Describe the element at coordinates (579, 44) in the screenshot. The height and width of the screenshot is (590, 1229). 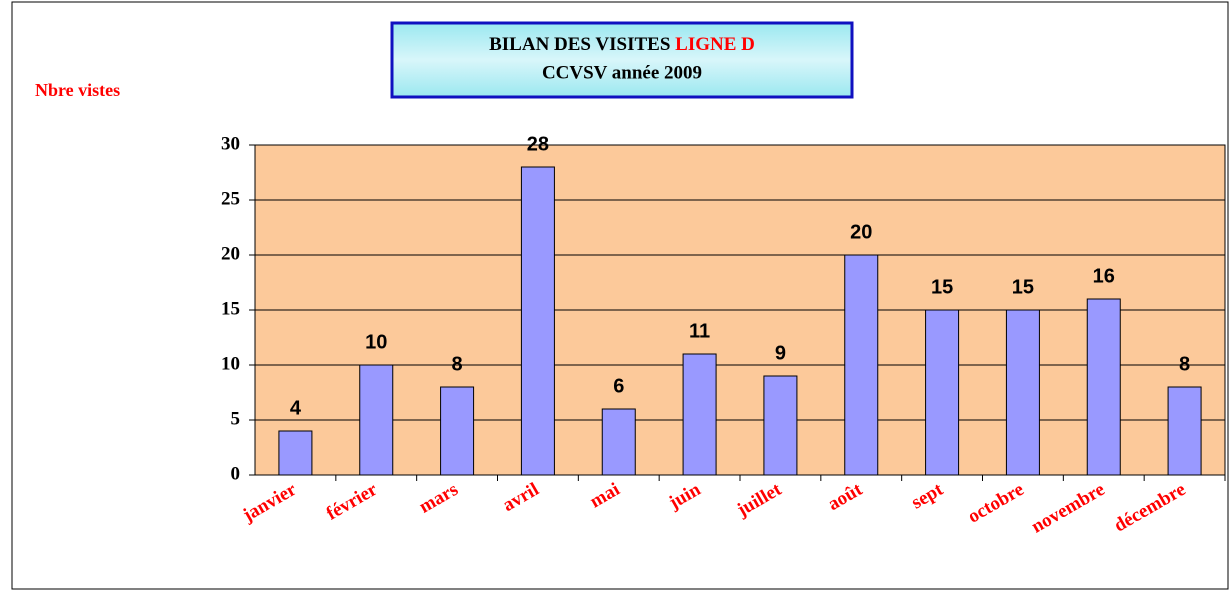
I see `title-part: BILAN DES VISITES` at that location.